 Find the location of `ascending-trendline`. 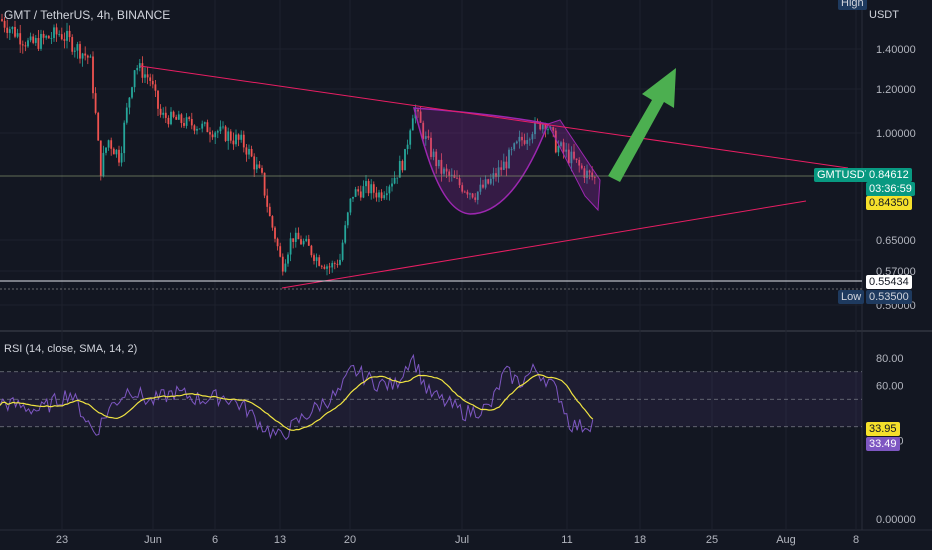

ascending-trendline is located at coordinates (544, 244).